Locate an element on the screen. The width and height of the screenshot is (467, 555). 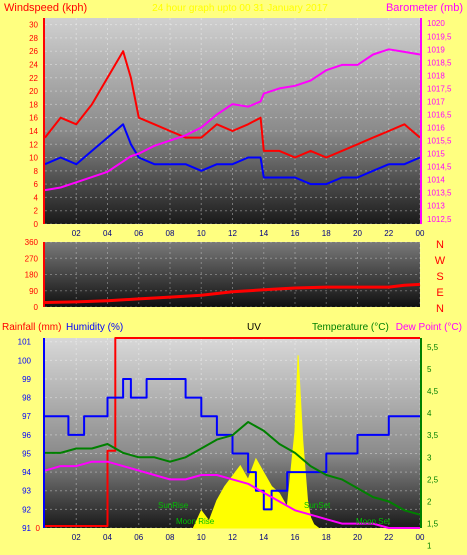
y-left-tick-label: 14 is located at coordinates (33, 131).